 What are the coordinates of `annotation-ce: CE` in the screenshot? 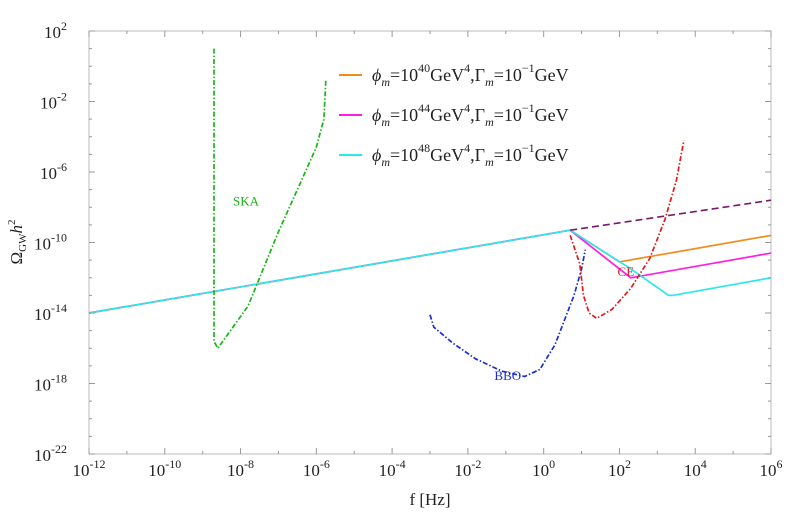 It's located at (626, 271).